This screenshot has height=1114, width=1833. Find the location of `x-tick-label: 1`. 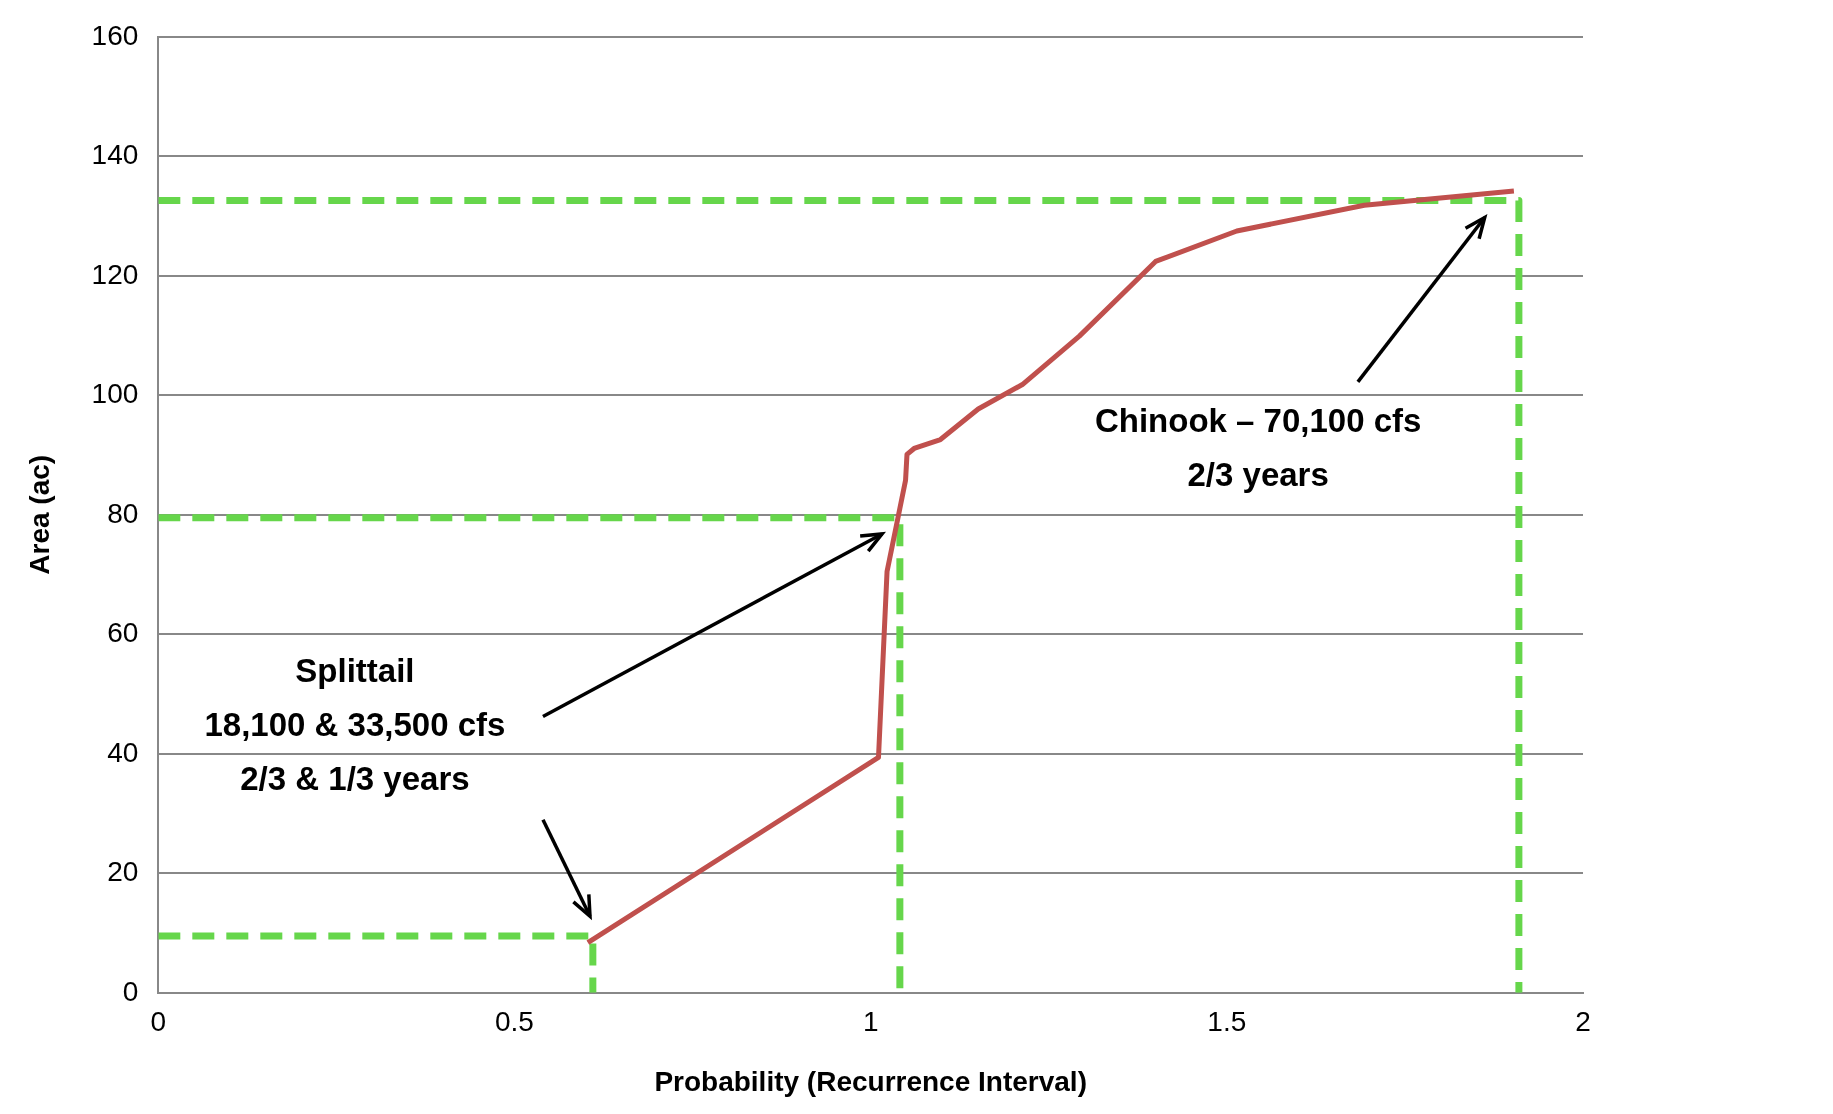

x-tick-label: 1 is located at coordinates (870, 1022).